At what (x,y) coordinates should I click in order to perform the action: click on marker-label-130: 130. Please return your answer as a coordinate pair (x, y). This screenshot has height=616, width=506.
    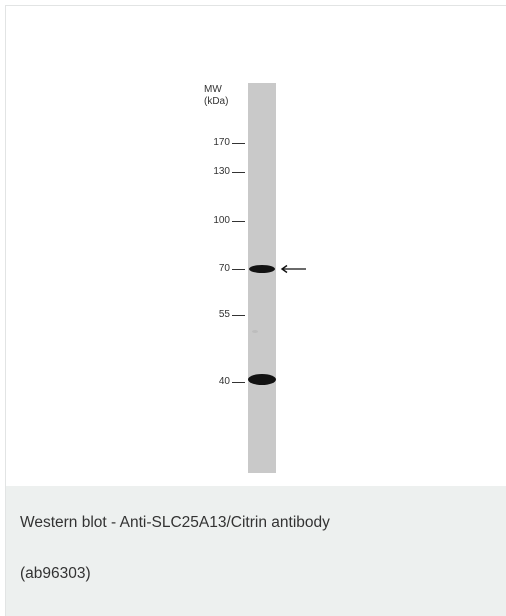
    Looking at the image, I should click on (221, 171).